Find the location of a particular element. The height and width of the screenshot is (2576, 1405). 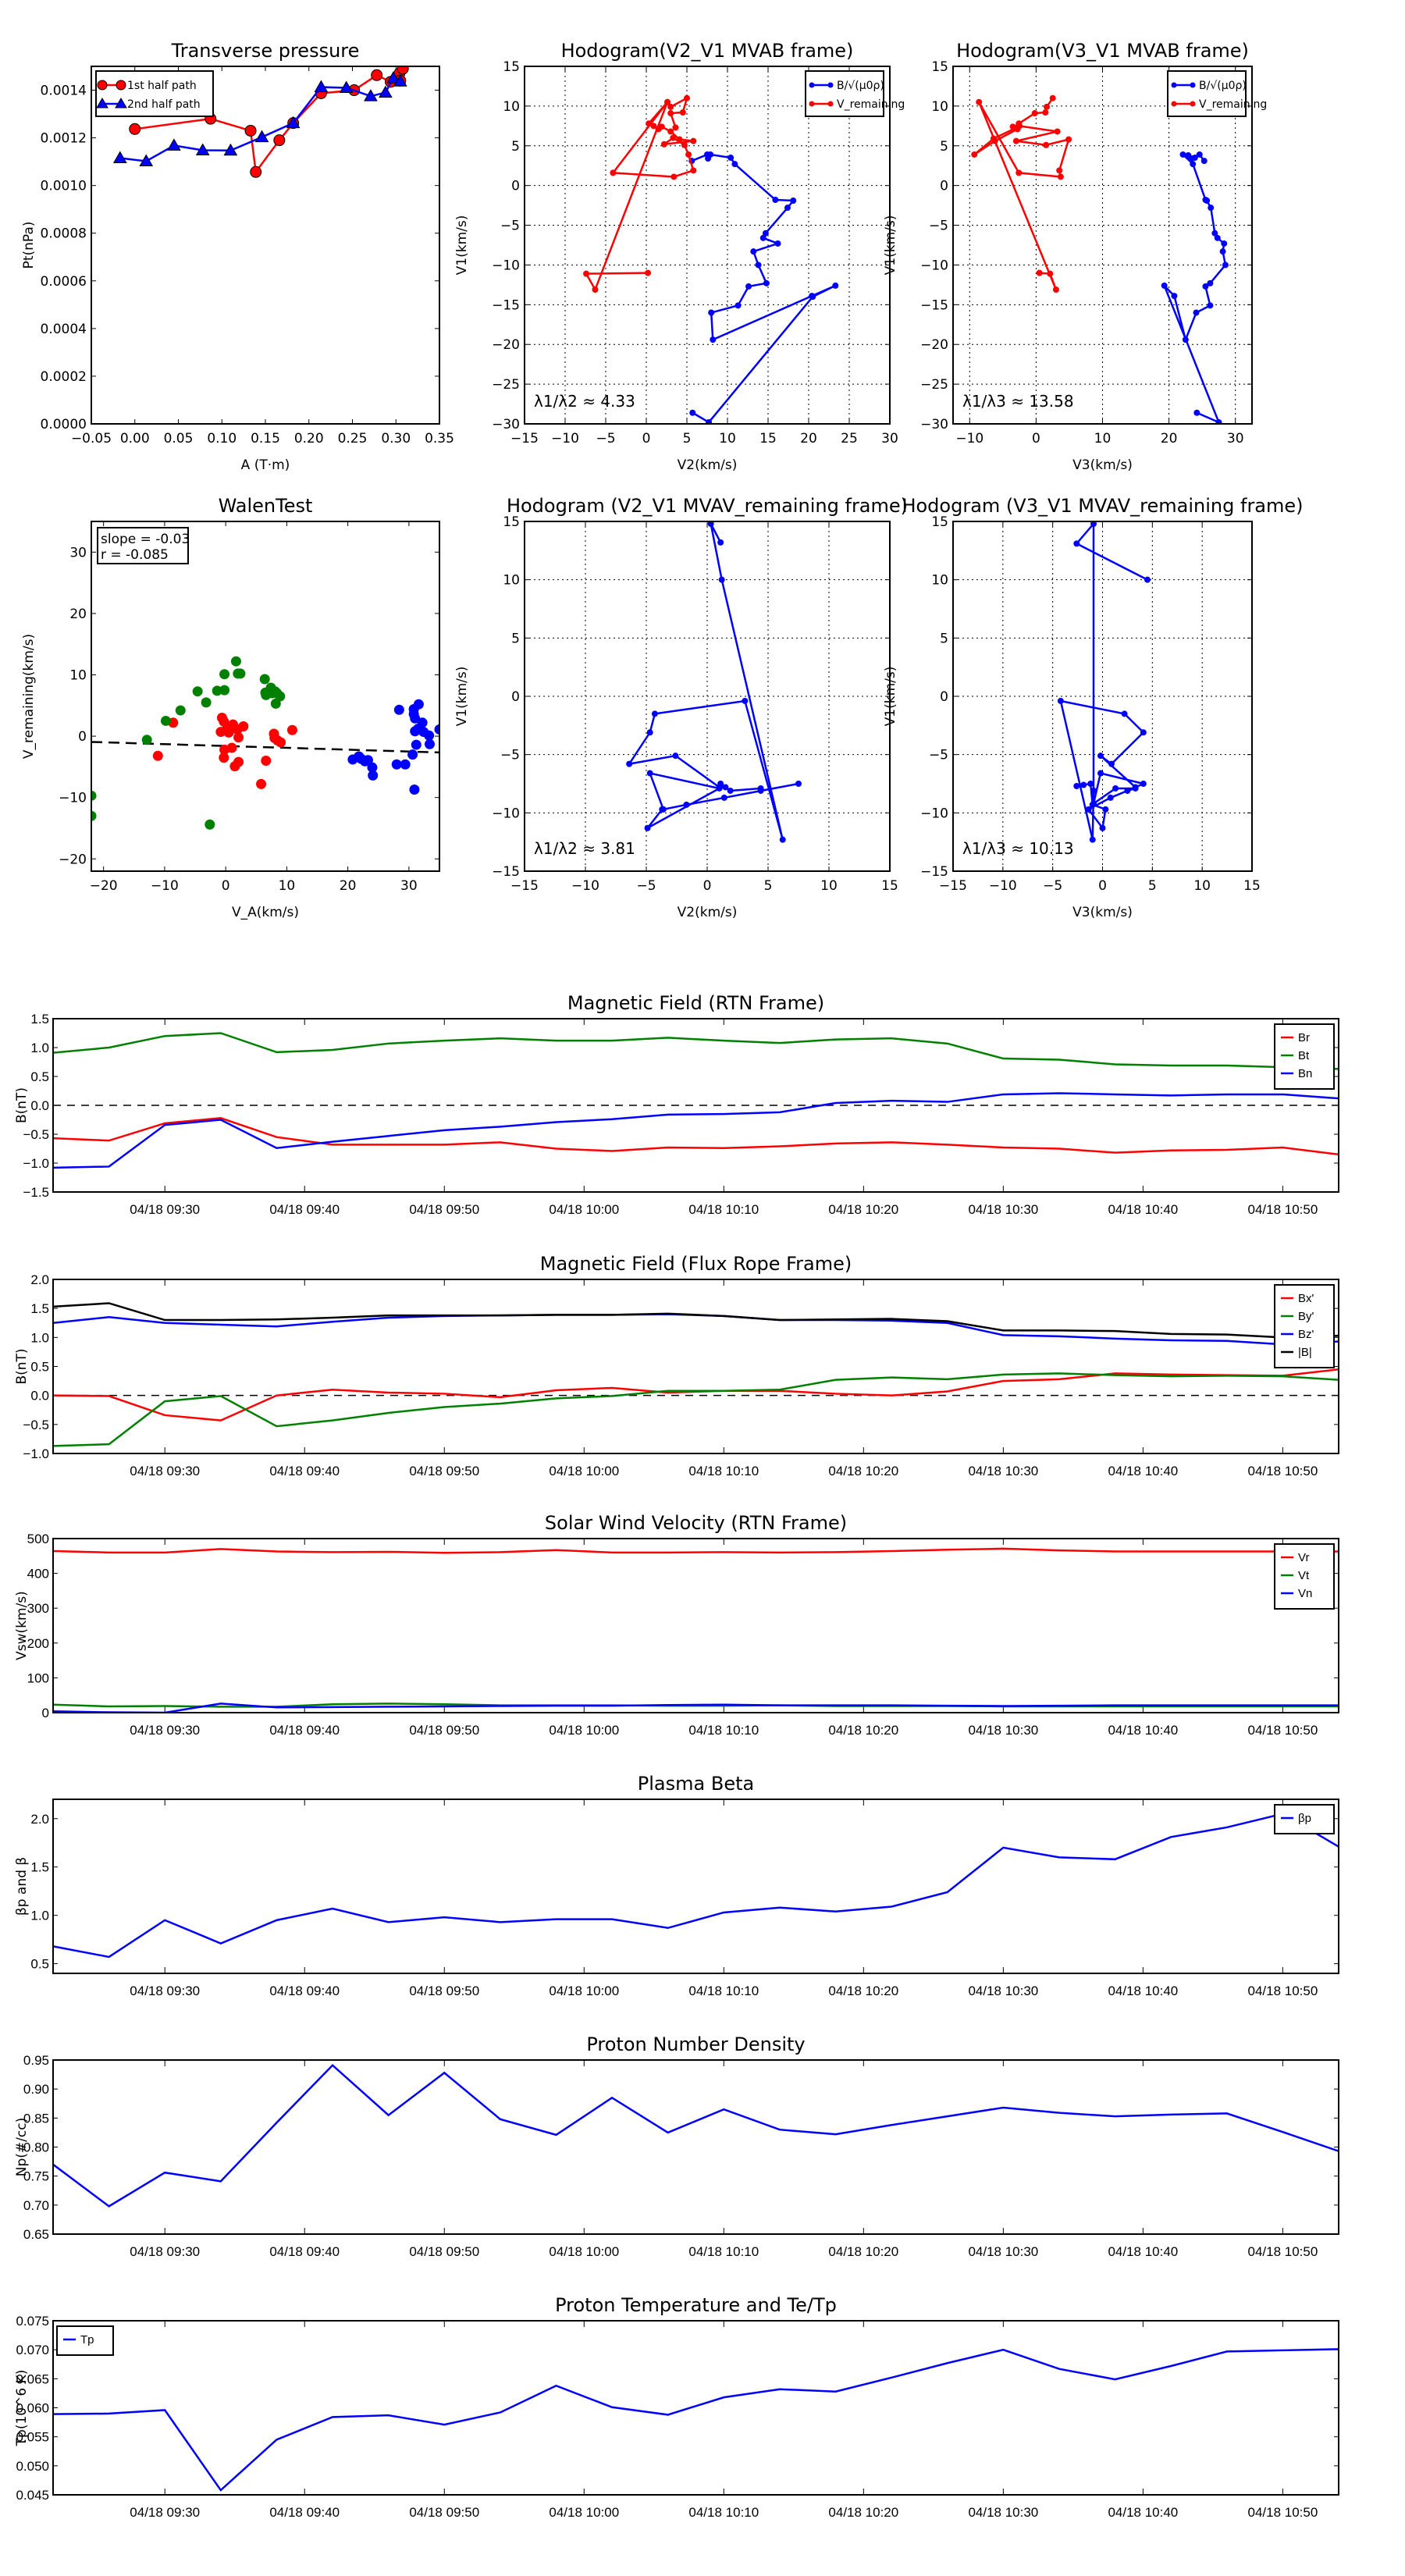

y-axis-label: V1(km/s) is located at coordinates (462, 697).